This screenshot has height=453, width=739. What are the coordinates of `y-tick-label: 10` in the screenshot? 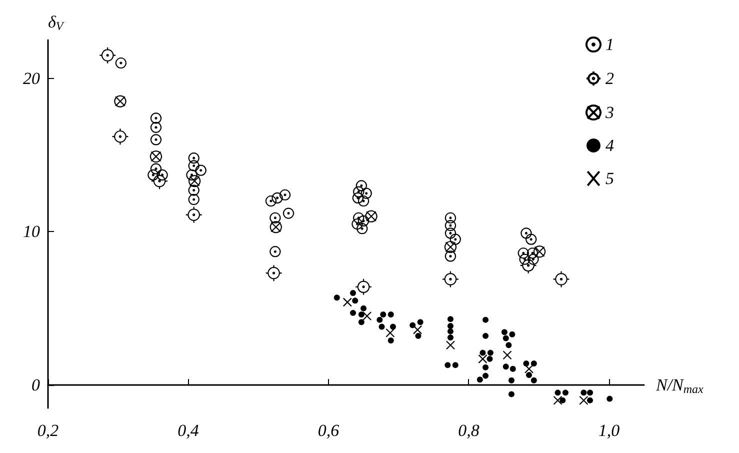 It's located at (31, 232).